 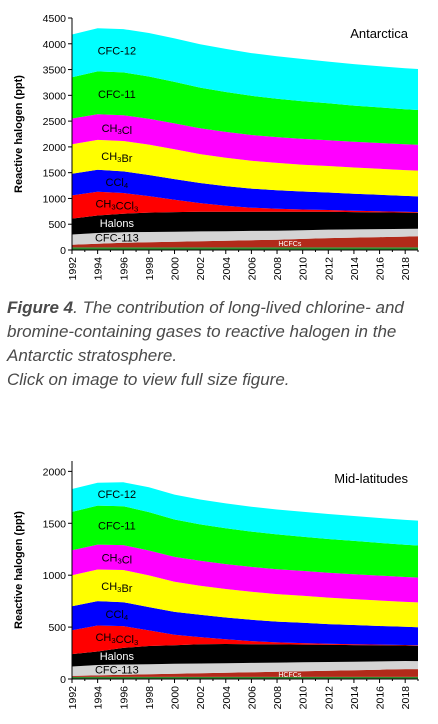 I want to click on y-tick-label: 3000, so click(x=55, y=96).